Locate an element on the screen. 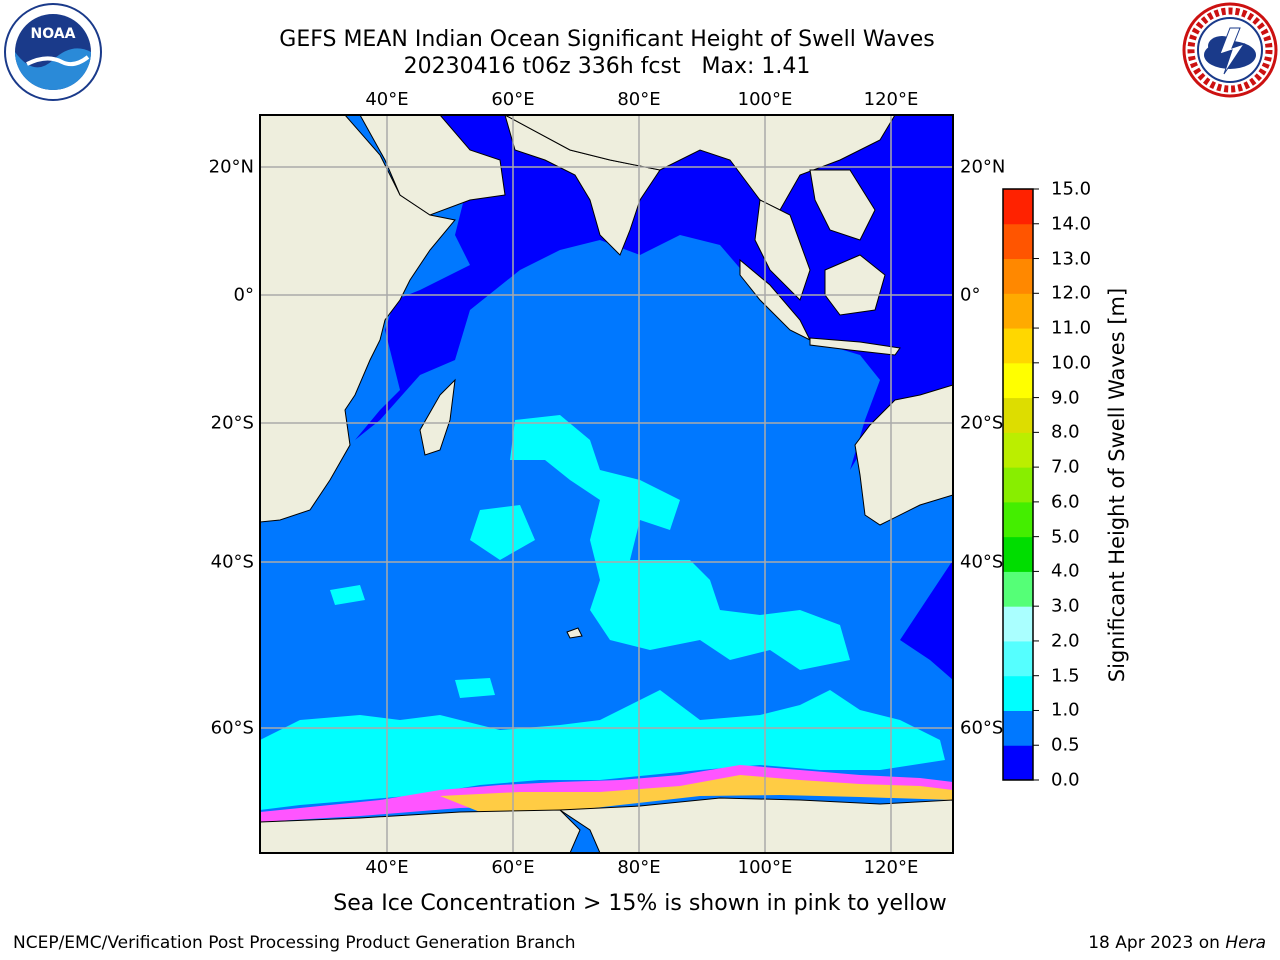 This screenshot has height=960, width=1280. land-indochina is located at coordinates (782, 250).